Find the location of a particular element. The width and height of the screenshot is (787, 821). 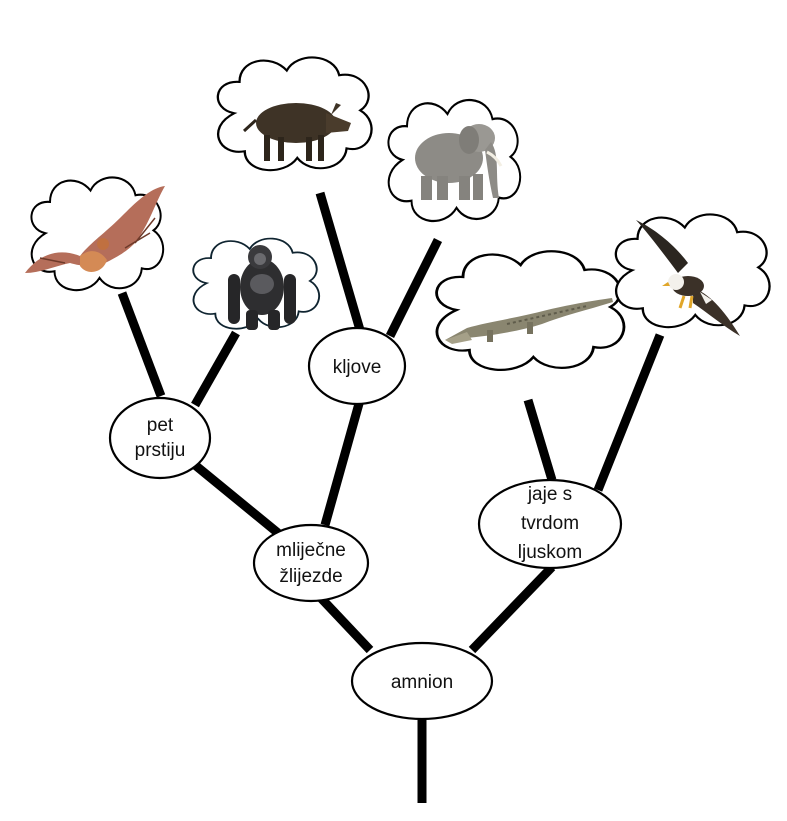

node-hard-shell-egg: jaje s tvrdom ljuskom is located at coordinates (550, 524).